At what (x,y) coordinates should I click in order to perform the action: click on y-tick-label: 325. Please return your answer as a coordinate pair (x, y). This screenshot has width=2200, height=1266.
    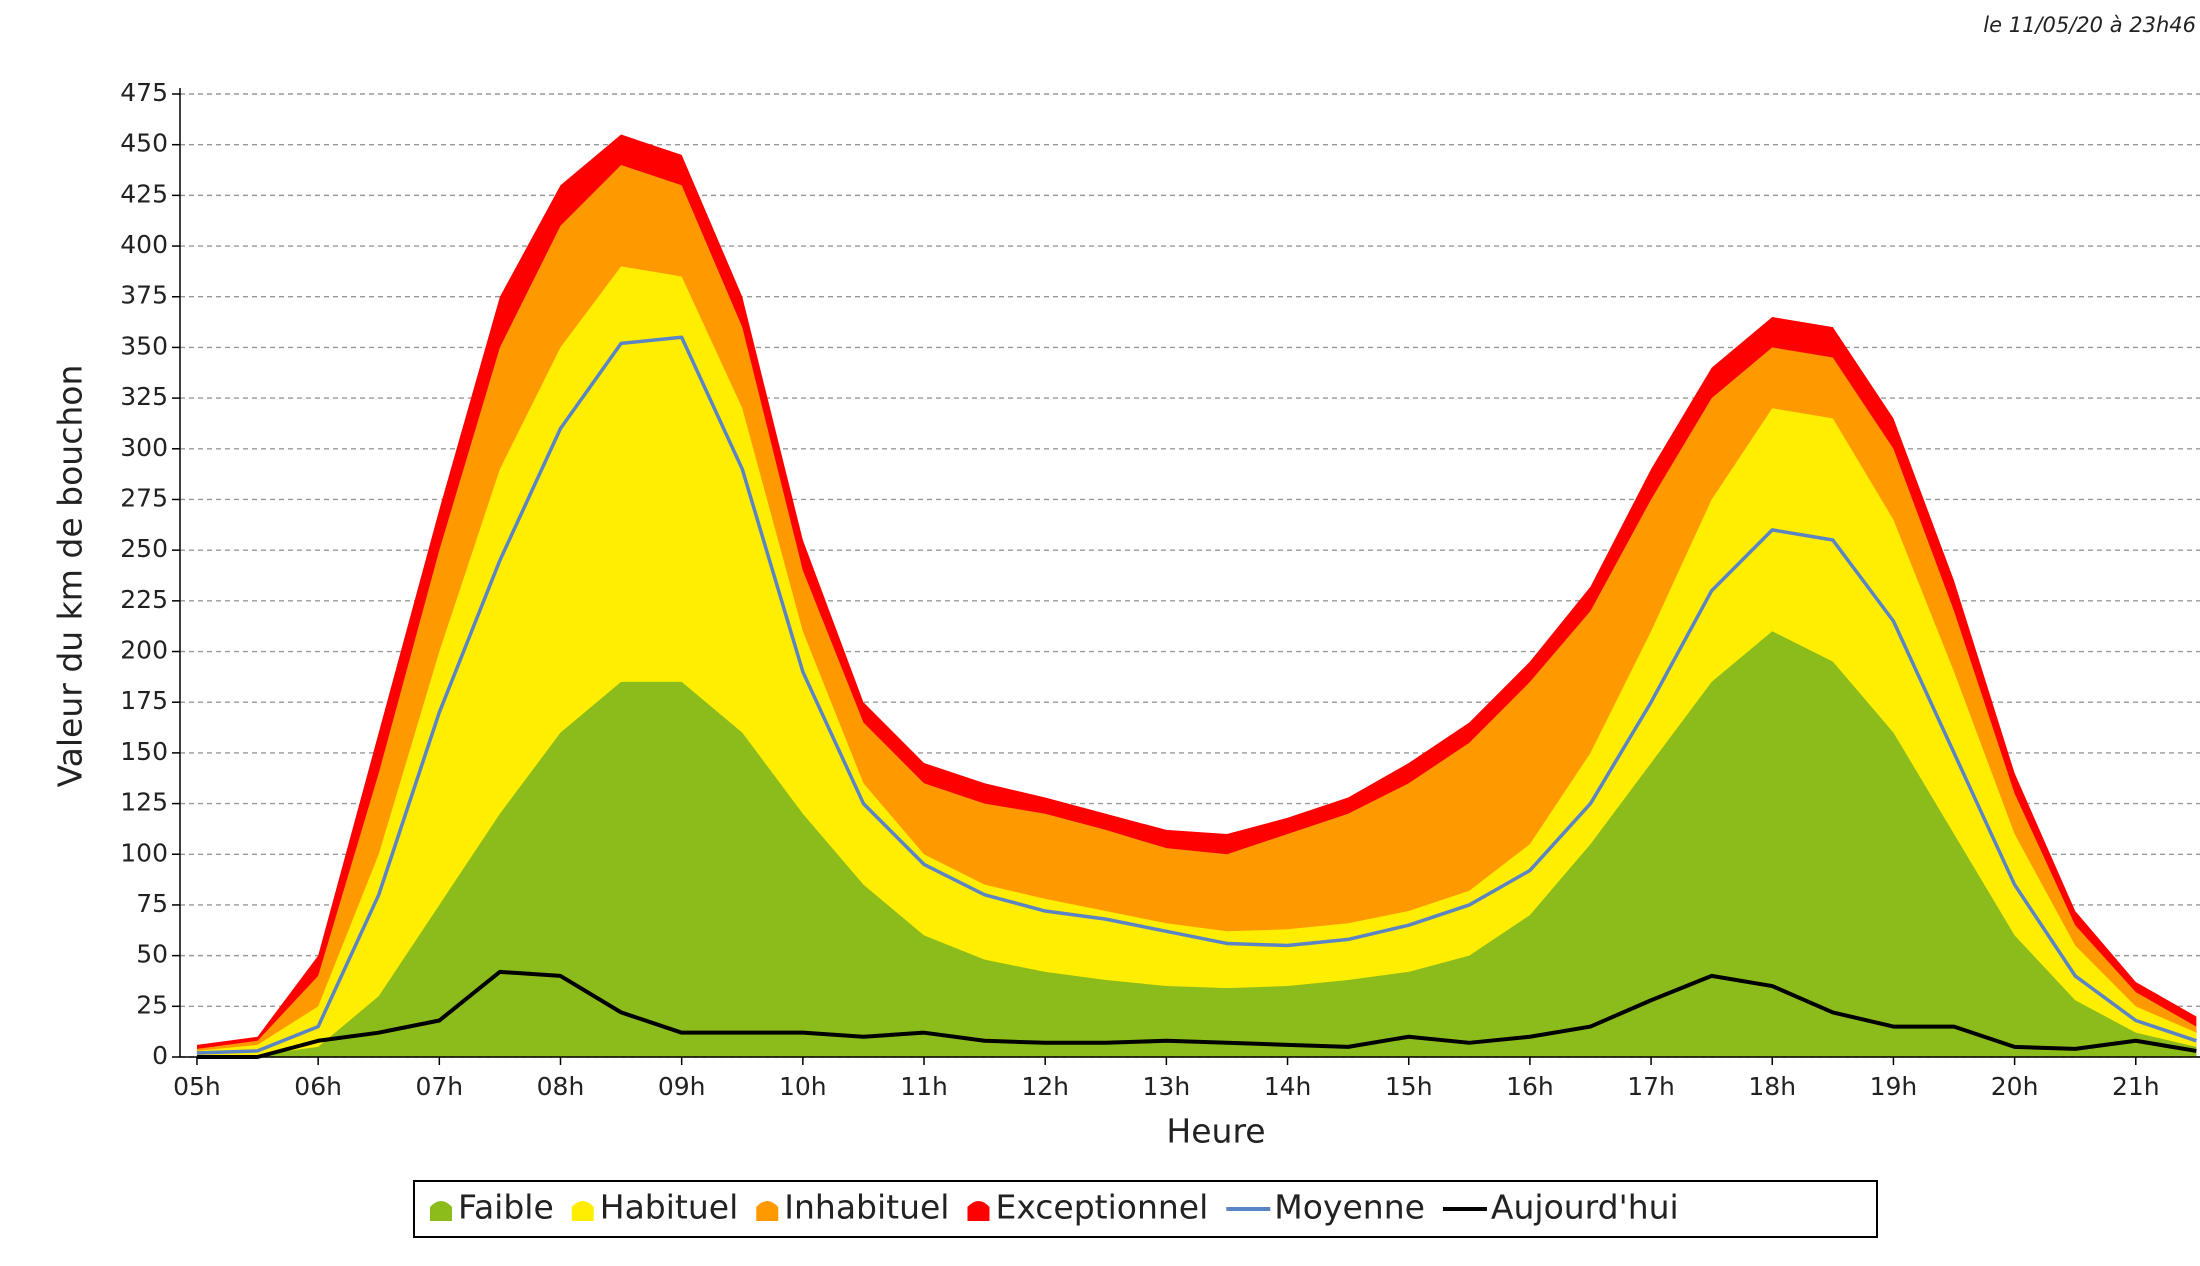
    Looking at the image, I should click on (144, 396).